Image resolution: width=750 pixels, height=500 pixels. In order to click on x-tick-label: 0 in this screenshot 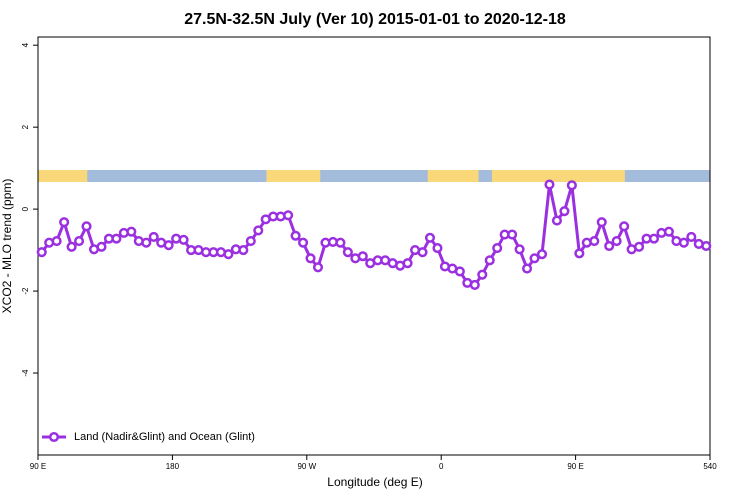, I will do `click(441, 466)`.